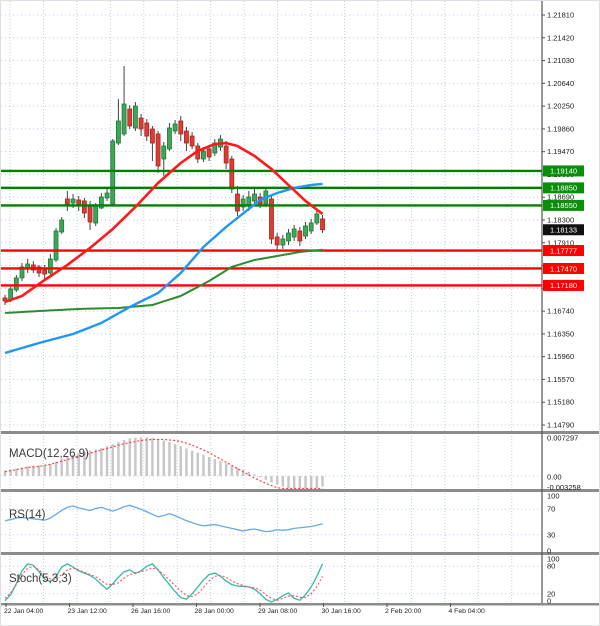 The height and width of the screenshot is (626, 600). I want to click on rsi-line, so click(163, 518).